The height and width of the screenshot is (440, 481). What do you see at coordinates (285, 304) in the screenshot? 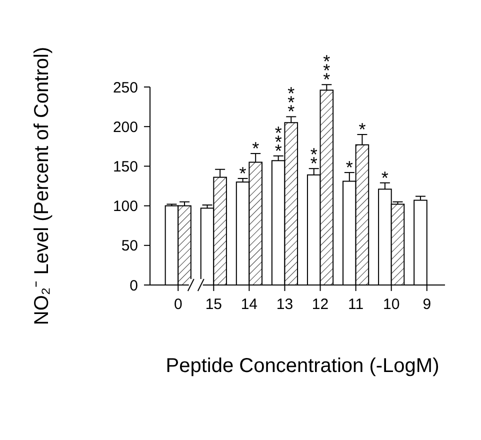
I see `x-tick-label: 13` at bounding box center [285, 304].